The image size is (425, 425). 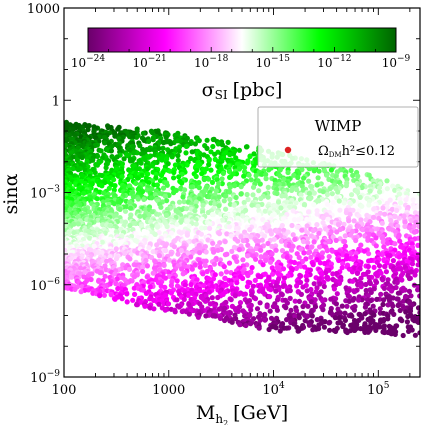 What do you see at coordinates (11, 193) in the screenshot?
I see `y-axis-title: sinα` at bounding box center [11, 193].